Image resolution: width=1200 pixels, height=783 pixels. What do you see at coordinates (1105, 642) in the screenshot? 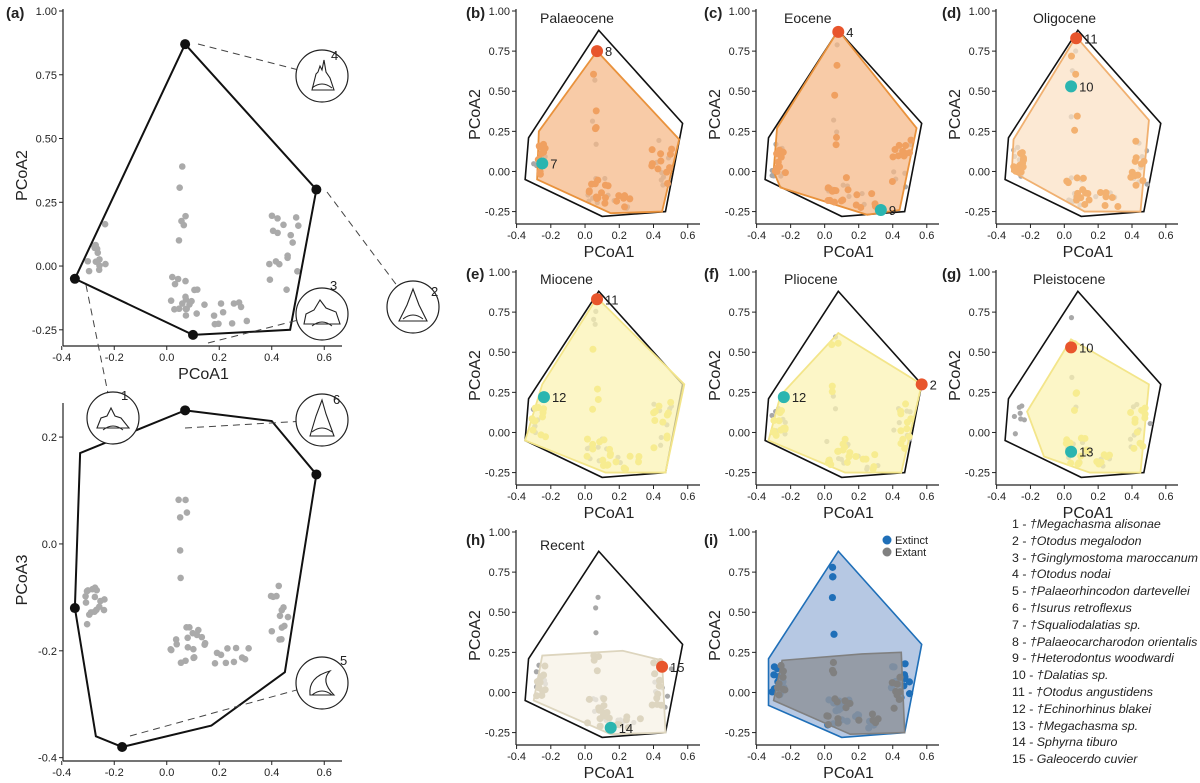
I see `species-legend-item: 8 - †Palaeocarcharodon orientalis` at bounding box center [1105, 642].